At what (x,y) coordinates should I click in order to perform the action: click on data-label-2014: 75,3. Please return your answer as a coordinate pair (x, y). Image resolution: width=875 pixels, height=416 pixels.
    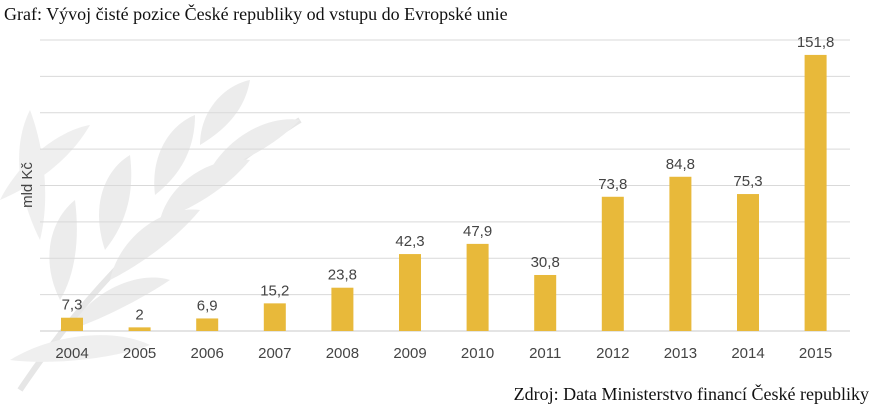
    Looking at the image, I should click on (747, 181).